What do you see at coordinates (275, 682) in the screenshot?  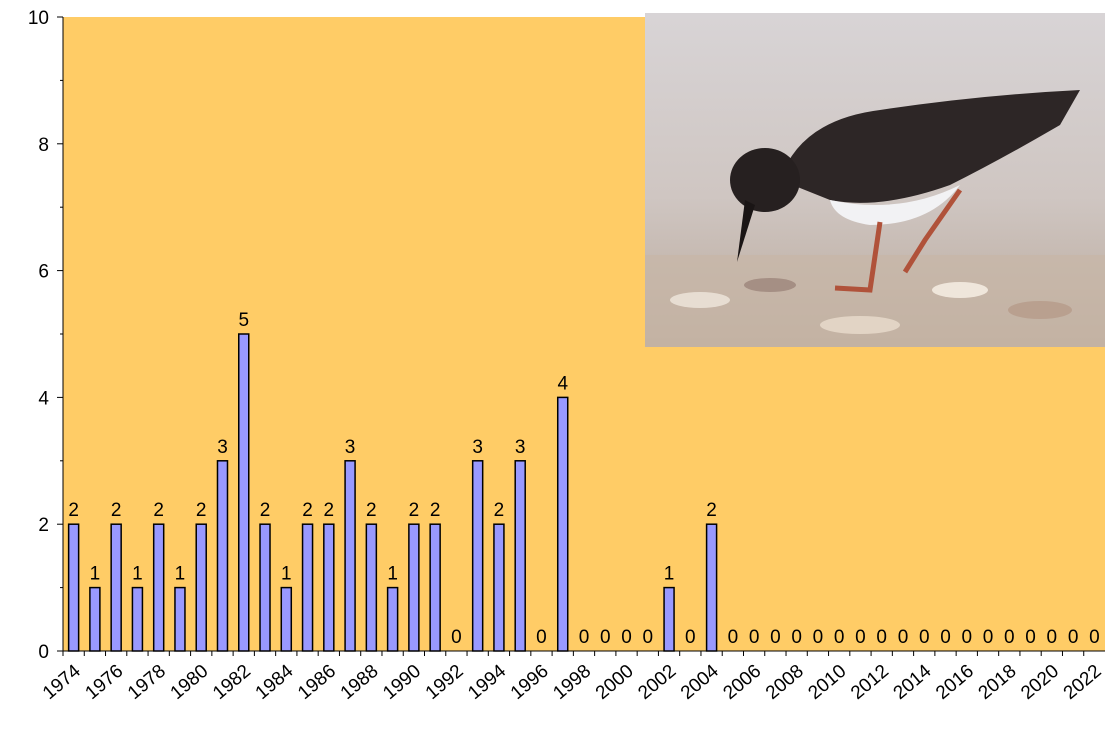 I see `x-tick-label: 1984` at bounding box center [275, 682].